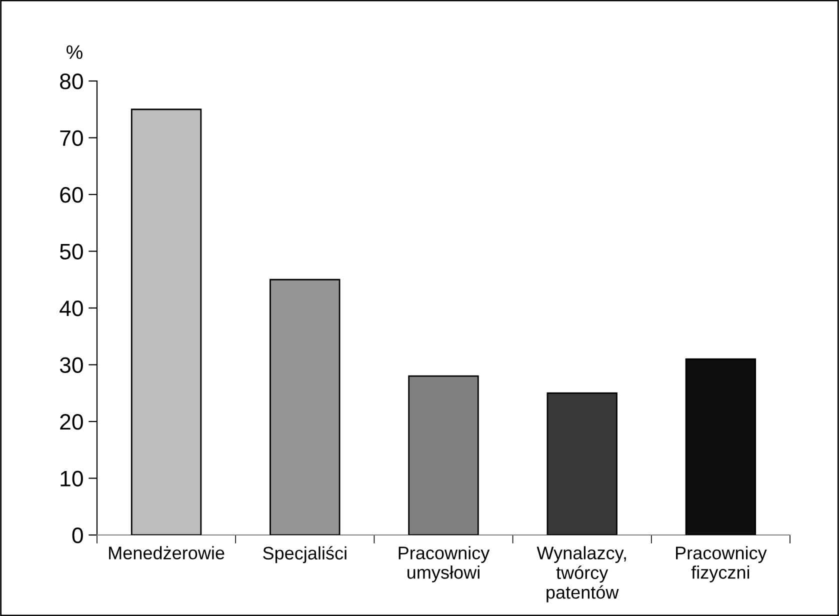  What do you see at coordinates (74, 52) in the screenshot?
I see `y-axis-title: %` at bounding box center [74, 52].